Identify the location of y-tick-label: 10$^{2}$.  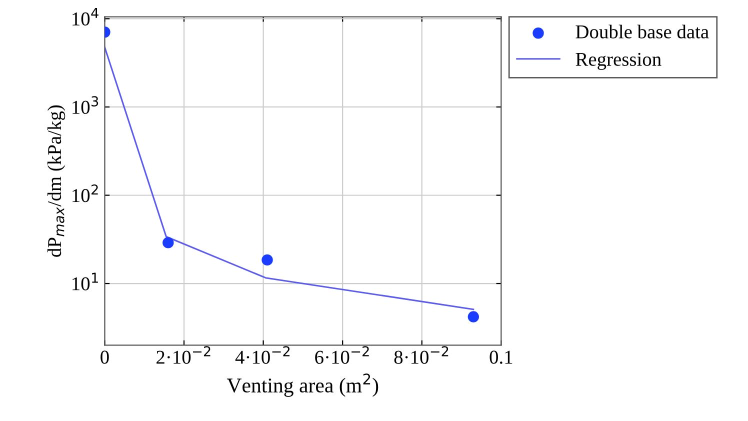
(85, 193).